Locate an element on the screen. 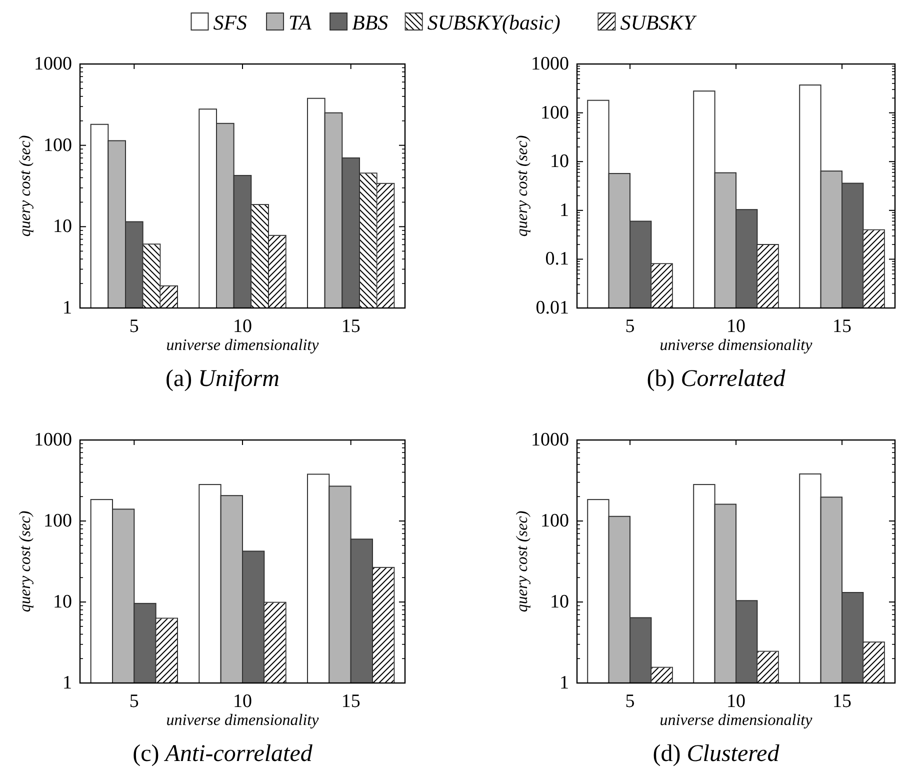 The height and width of the screenshot is (783, 899). y-tick-label: 0.1 is located at coordinates (557, 259).